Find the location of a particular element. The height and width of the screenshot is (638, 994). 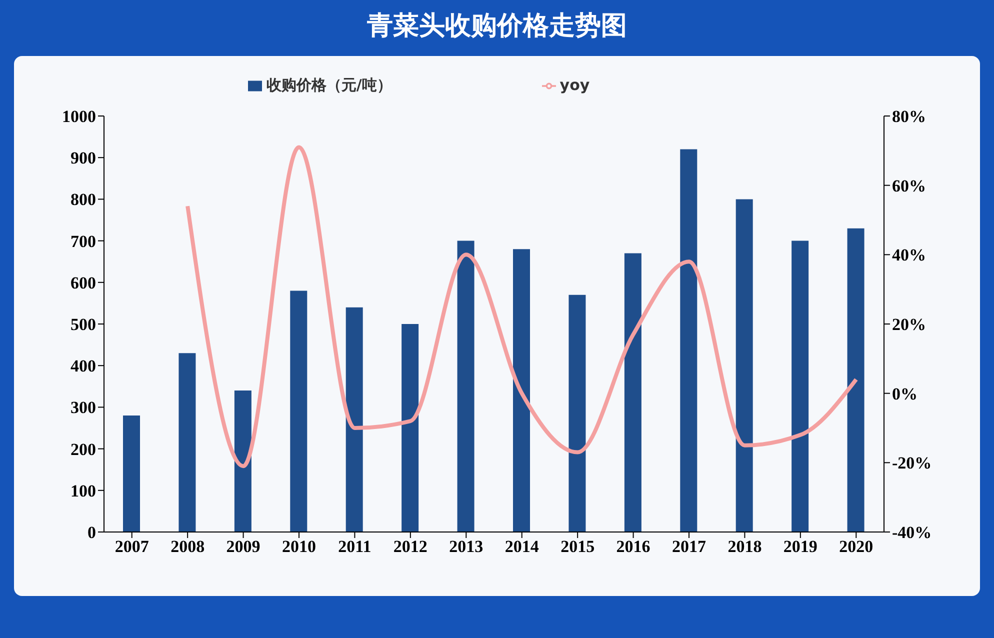

y-tick-label: 1000 is located at coordinates (79, 116).